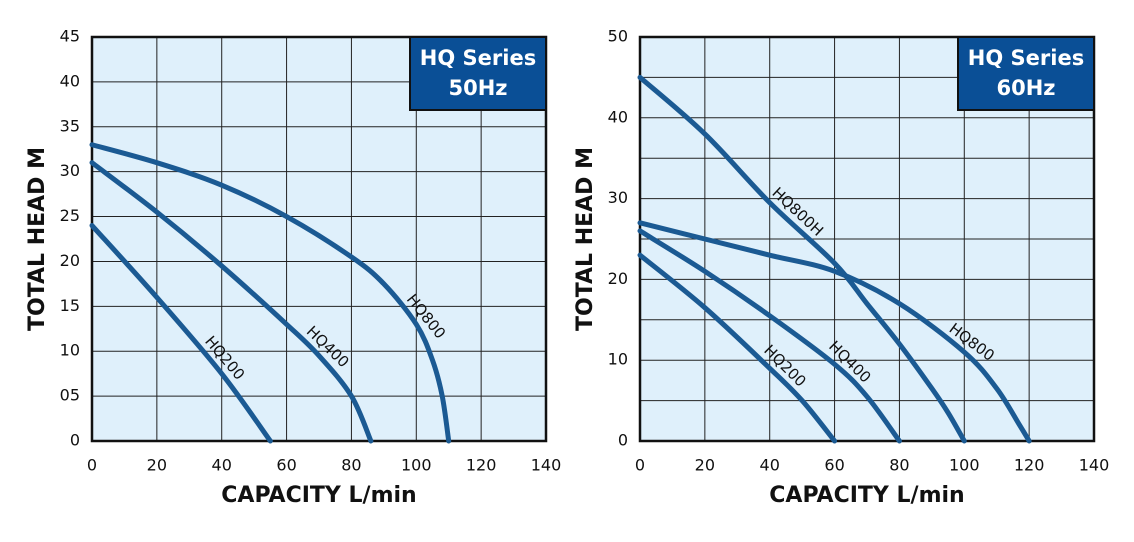 The height and width of the screenshot is (542, 1134). Describe the element at coordinates (70, 395) in the screenshot. I see `y-tick-label: 05` at that location.